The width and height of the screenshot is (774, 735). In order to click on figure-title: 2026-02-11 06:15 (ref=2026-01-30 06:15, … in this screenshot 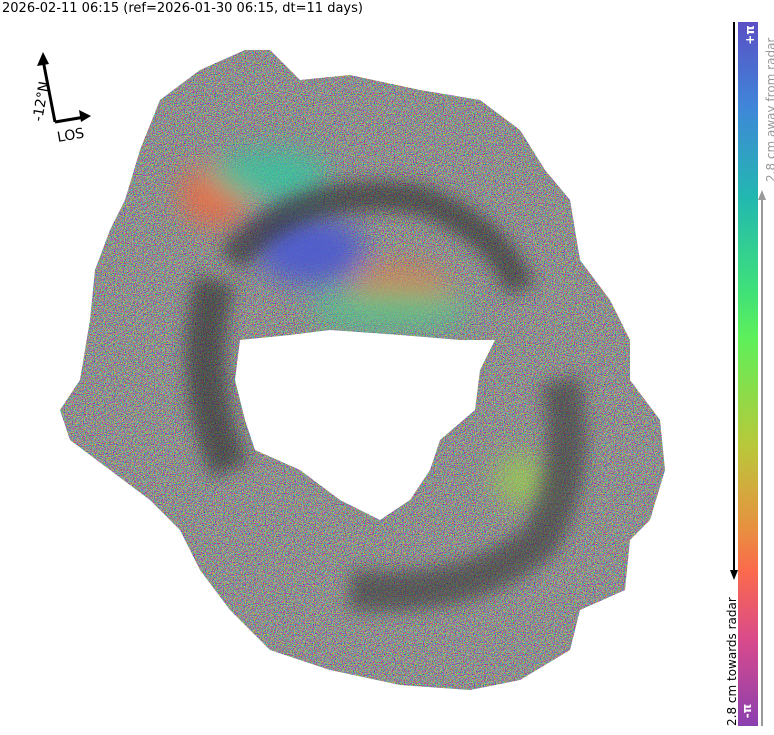, I will do `click(182, 8)`.